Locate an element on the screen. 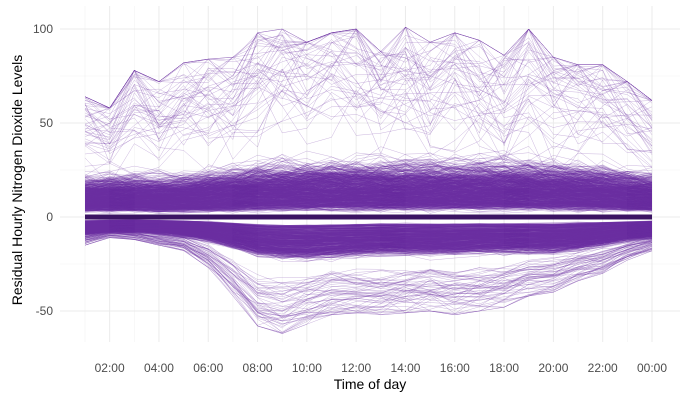 This screenshot has height=400, width=700. x-tick-label: 16:00 is located at coordinates (455, 368).